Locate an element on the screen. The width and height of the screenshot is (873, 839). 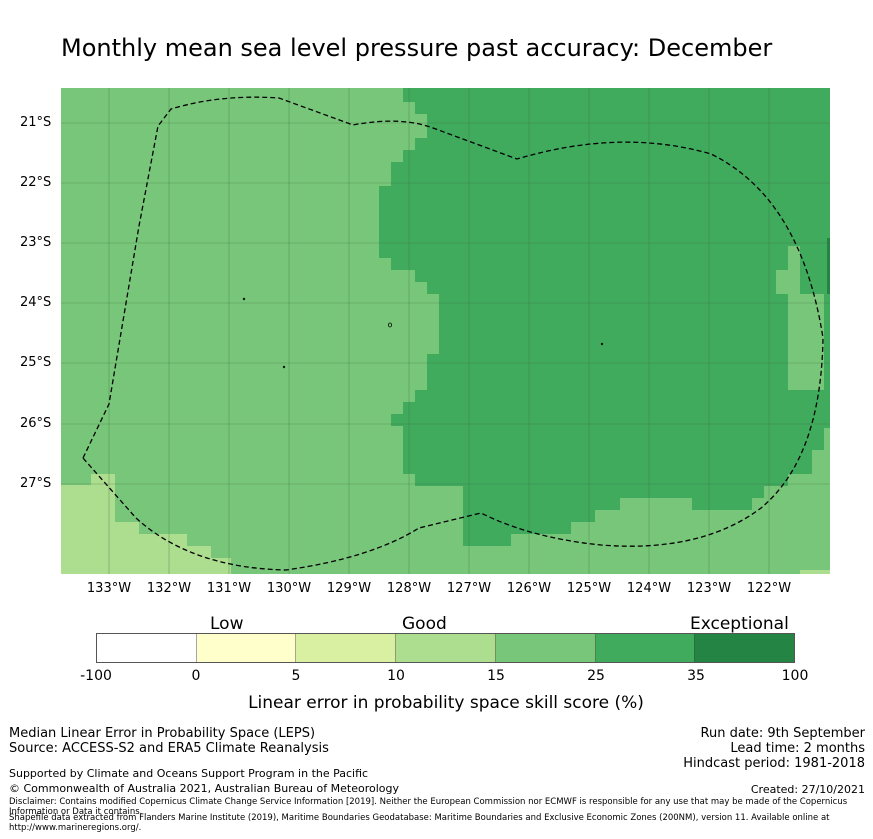
lon-label-127w: 127°W is located at coordinates (469, 588).